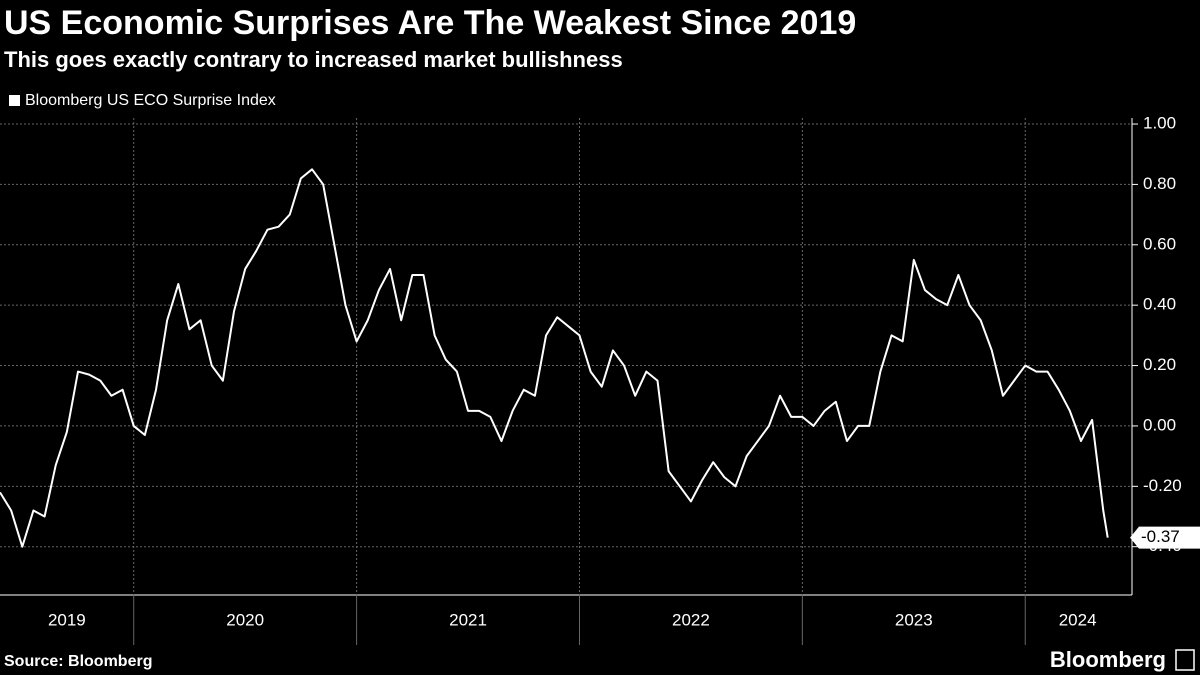  What do you see at coordinates (1159, 364) in the screenshot?
I see `y-tick-label: 0.20` at bounding box center [1159, 364].